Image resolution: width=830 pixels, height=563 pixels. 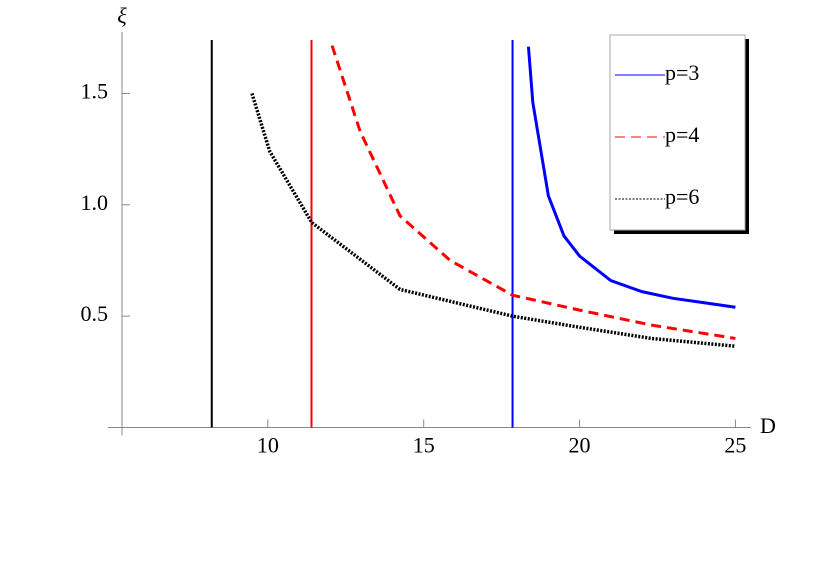 I want to click on y-tick-label: 1.0, so click(x=95, y=202).